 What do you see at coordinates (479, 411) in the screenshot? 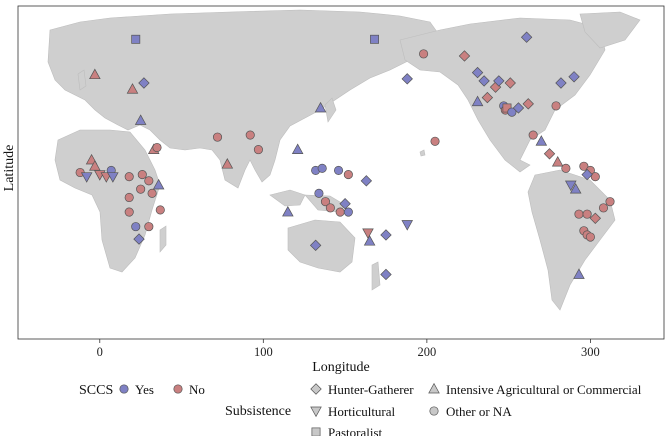
I see `legend-label-circle: Other or NA` at bounding box center [479, 411].